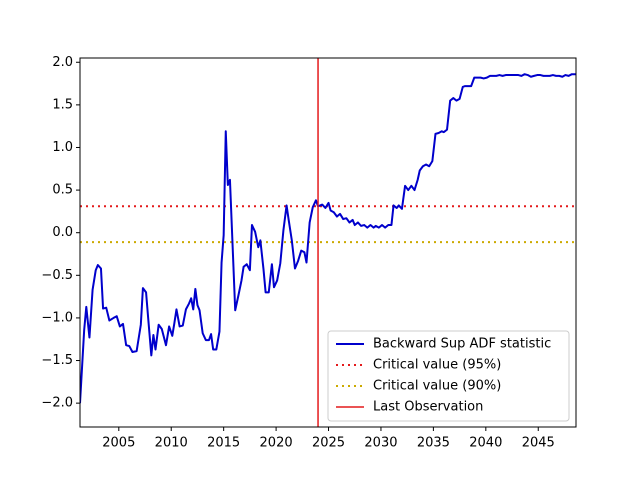 Image resolution: width=640 pixels, height=480 pixels. What do you see at coordinates (485, 443) in the screenshot?
I see `x-tick-label: 2040` at bounding box center [485, 443].